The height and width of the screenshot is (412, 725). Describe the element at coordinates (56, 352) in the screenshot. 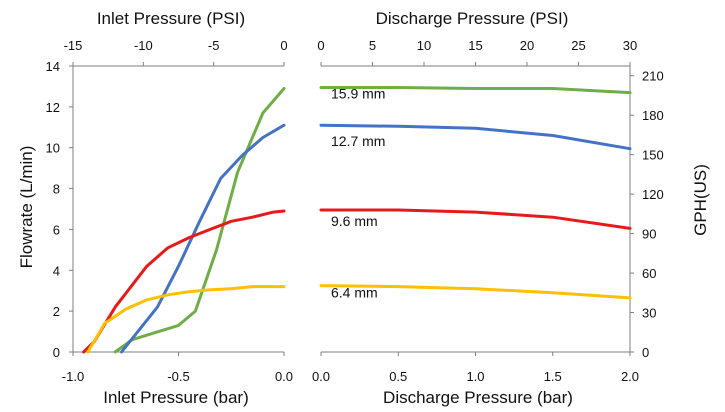

I see `panel1-y-tick-label: 0` at that location.